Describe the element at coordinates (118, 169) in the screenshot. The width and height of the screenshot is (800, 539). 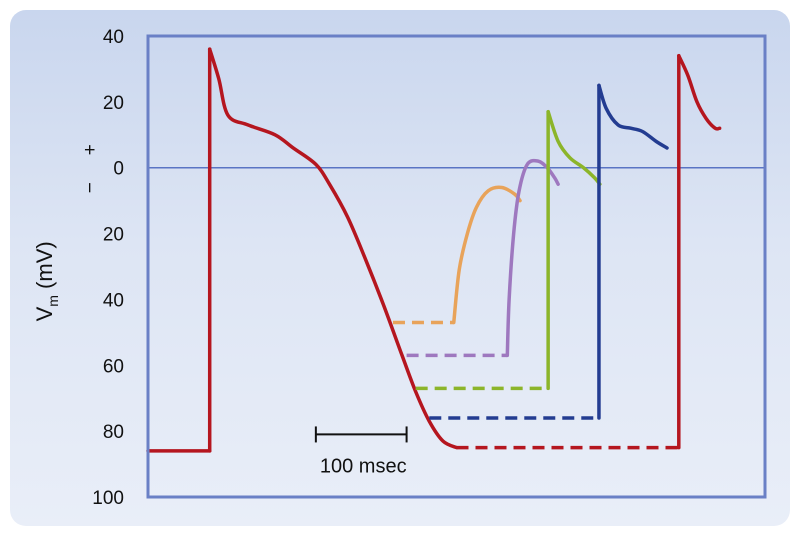
I see `y-tick-label: 0` at that location.